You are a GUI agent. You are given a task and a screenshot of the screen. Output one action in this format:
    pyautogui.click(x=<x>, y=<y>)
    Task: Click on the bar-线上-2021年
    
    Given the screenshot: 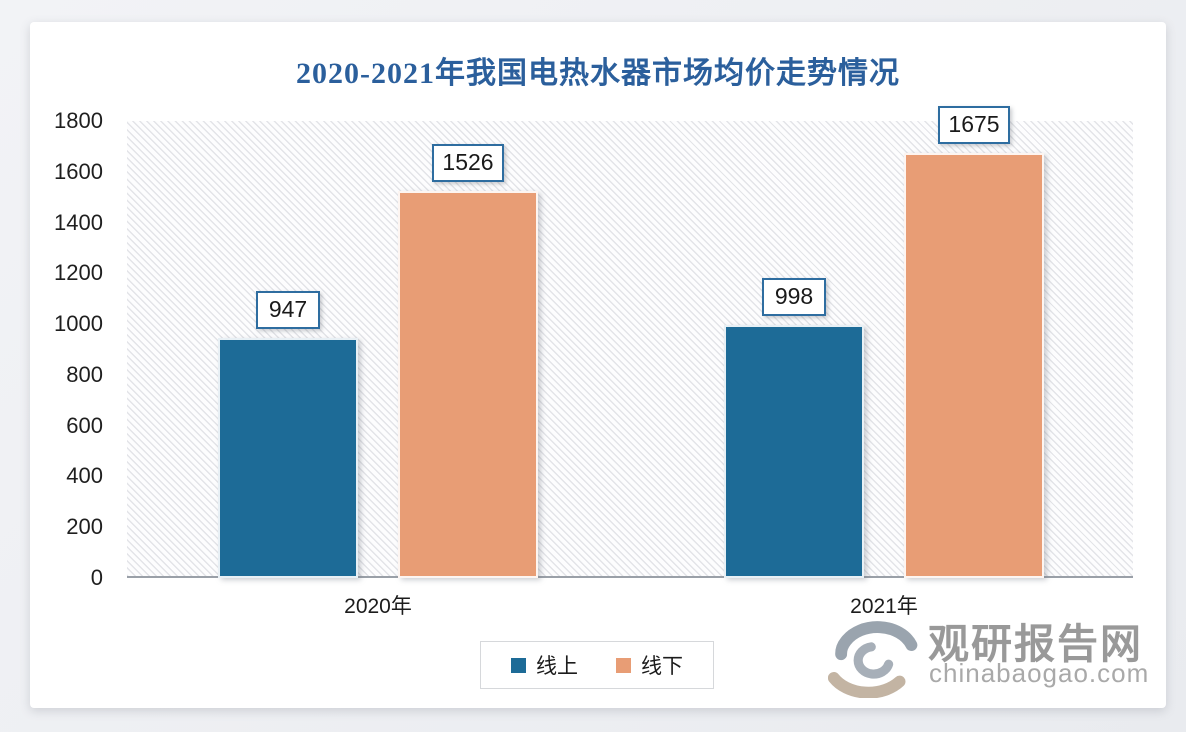 What is the action you would take?
    pyautogui.click(x=794, y=451)
    